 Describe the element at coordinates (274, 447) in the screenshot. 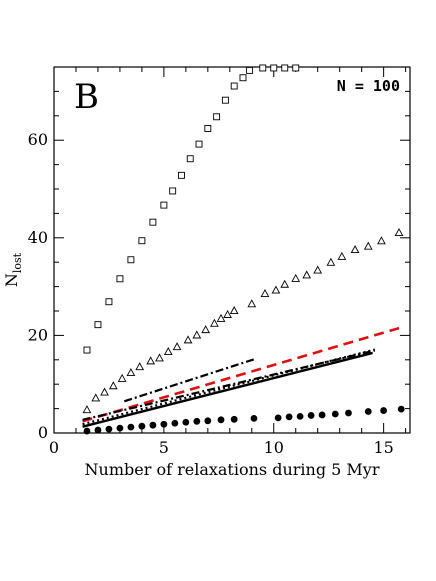

I see `x-tick-label: 10` at that location.